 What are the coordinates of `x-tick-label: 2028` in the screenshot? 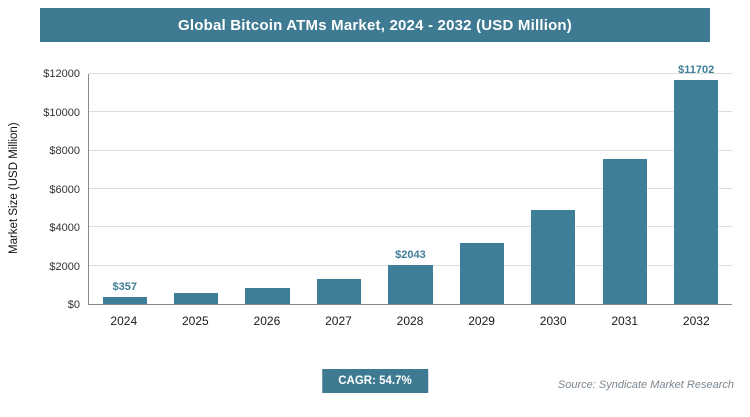 It's located at (410, 321).